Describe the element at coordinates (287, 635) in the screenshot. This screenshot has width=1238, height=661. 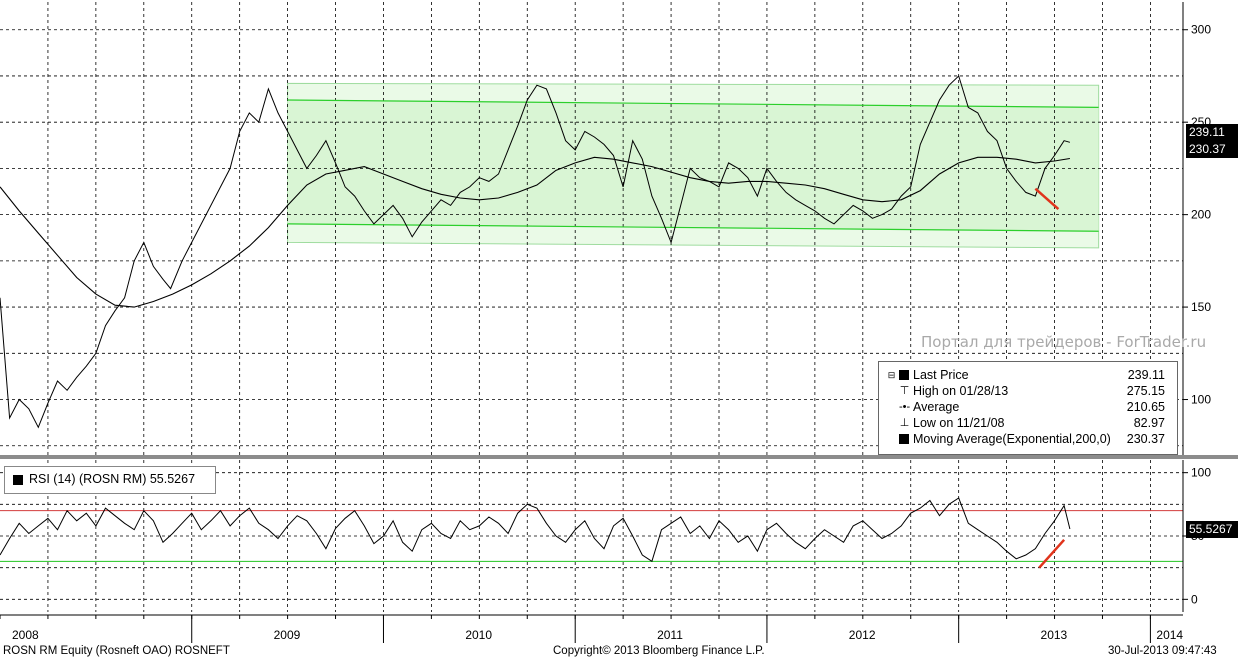
I see `x-tick-label: 2009` at that location.